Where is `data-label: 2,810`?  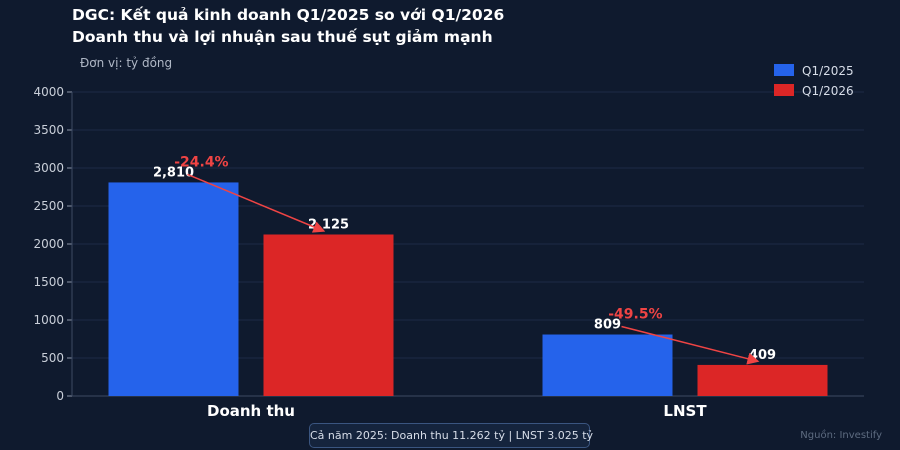 data-label: 2,810 is located at coordinates (173, 172).